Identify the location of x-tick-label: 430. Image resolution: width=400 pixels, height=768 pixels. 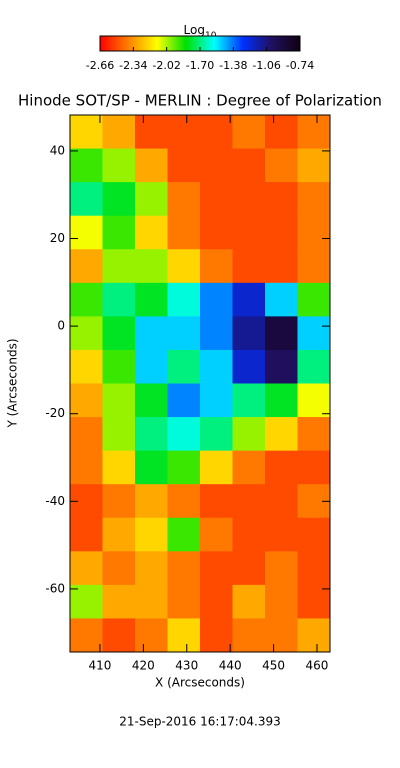
(186, 666).